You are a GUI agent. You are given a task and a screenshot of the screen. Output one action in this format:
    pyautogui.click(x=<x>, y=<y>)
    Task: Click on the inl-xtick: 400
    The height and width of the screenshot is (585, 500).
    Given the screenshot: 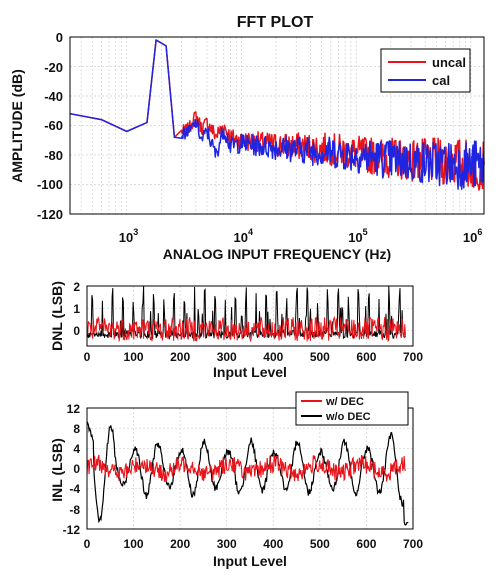 What is the action you would take?
    pyautogui.click(x=273, y=544)
    